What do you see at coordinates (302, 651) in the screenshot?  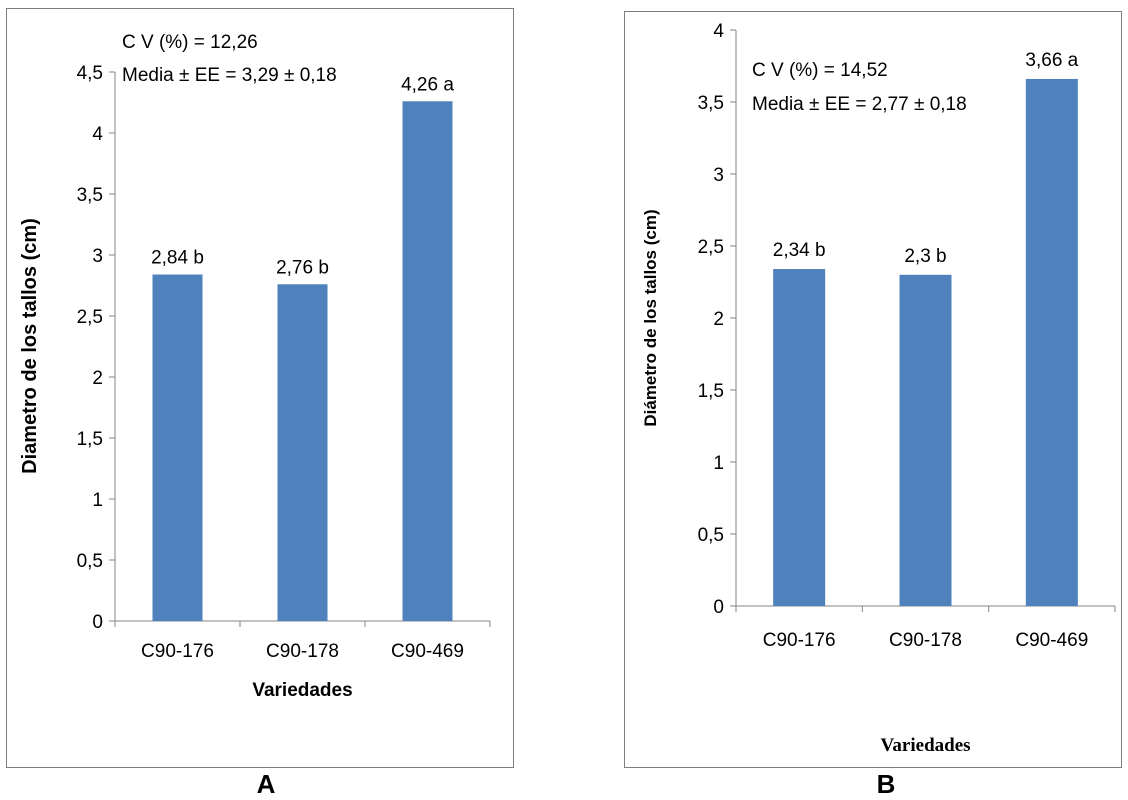 I see `x-tick-label-a: C90-178` at bounding box center [302, 651].